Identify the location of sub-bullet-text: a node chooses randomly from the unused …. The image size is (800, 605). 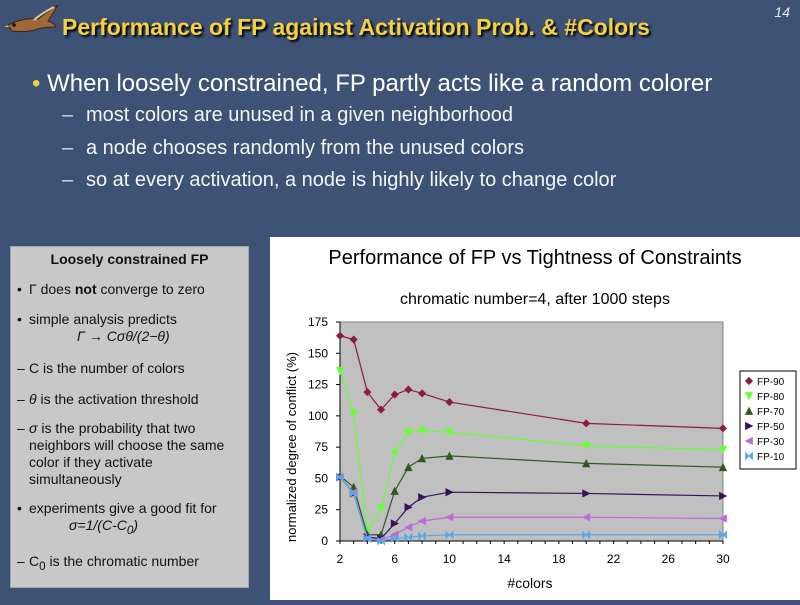
(305, 148).